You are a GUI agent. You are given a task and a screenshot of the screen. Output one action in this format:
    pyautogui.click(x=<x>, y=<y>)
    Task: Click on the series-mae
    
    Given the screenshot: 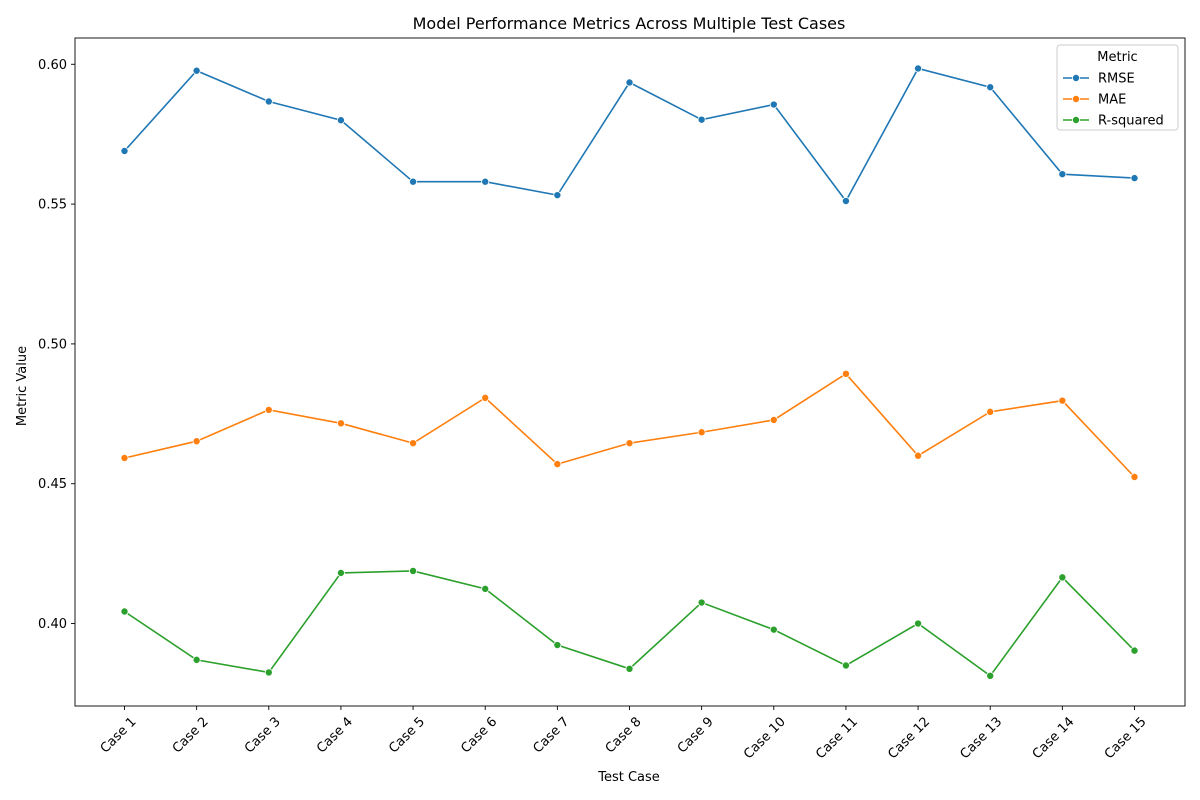 What is the action you would take?
    pyautogui.click(x=629, y=425)
    